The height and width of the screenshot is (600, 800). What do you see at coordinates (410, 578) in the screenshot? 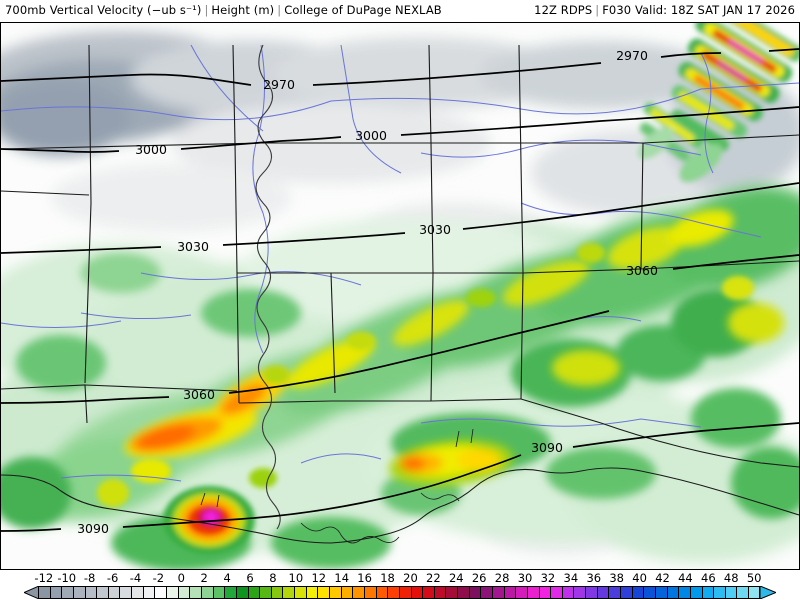
I see `colorbar-tick-label: 20` at bounding box center [410, 578].